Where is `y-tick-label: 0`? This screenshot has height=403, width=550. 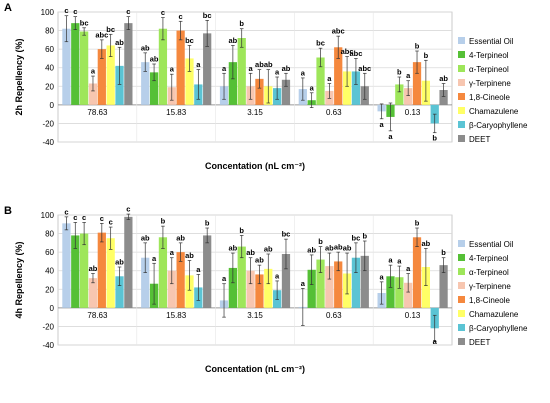
y-tick-label: 0 is located at coordinates (52, 105).